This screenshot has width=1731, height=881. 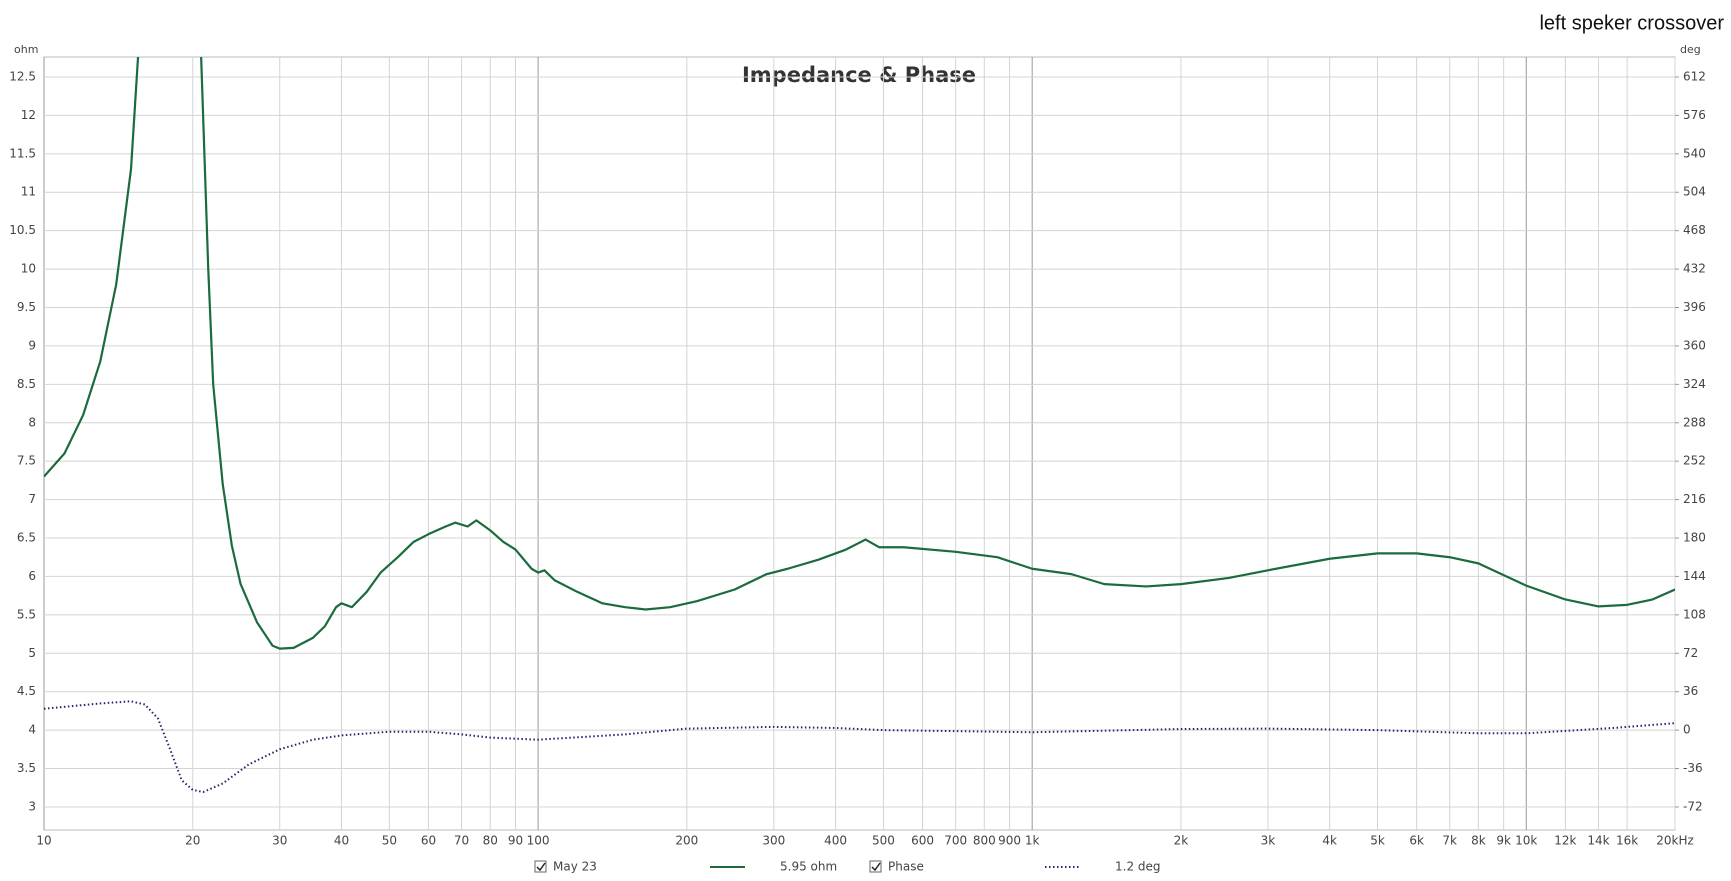 What do you see at coordinates (1694, 307) in the screenshot?
I see `y2-tick-label: 396` at bounding box center [1694, 307].